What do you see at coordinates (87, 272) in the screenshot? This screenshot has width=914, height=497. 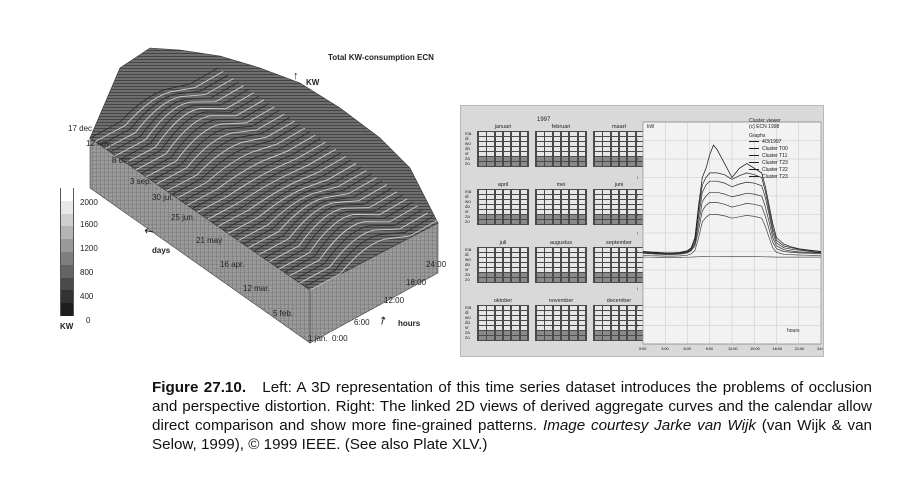 I see `legend-value-3: 800` at bounding box center [87, 272].